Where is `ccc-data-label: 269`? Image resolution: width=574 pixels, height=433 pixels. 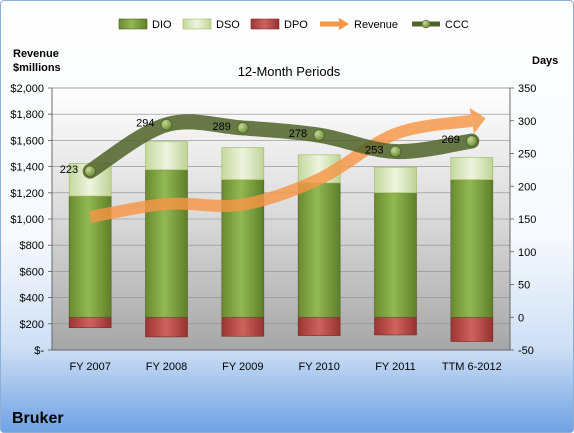
ccc-data-label: 269 is located at coordinates (450, 140).